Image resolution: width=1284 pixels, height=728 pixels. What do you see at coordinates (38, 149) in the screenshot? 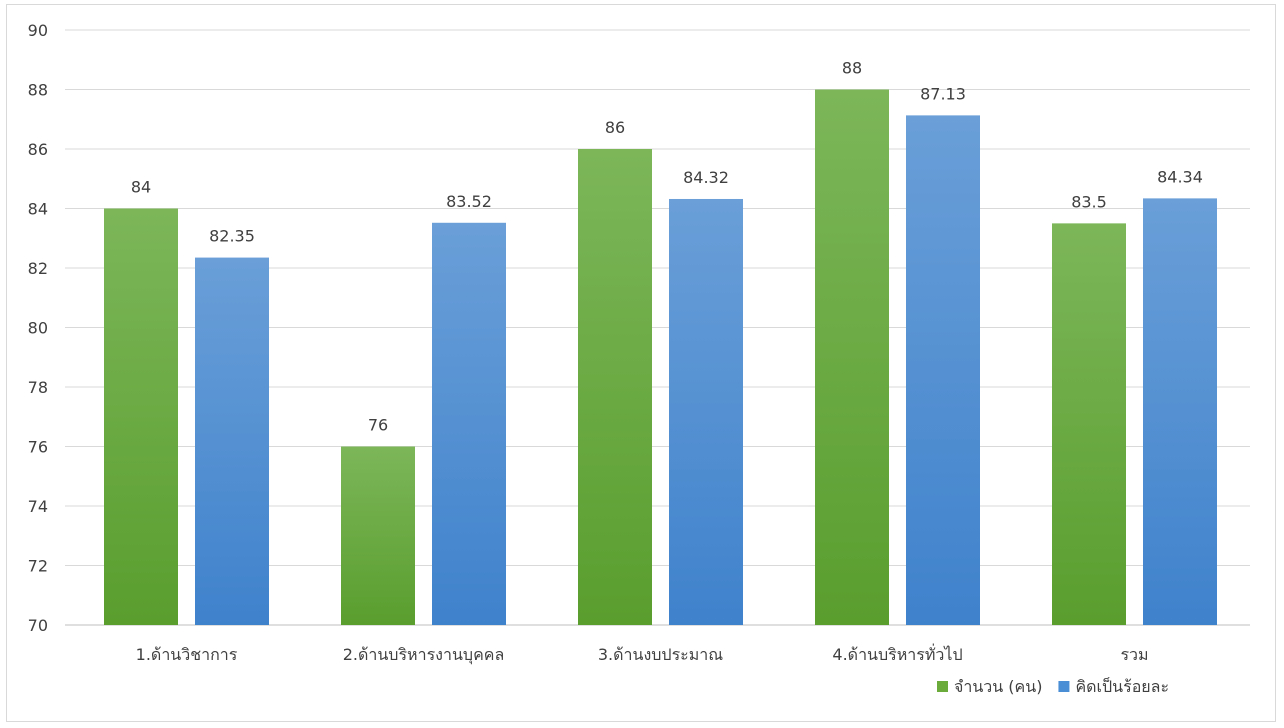
I see `y-tick-label: 86` at bounding box center [38, 149].